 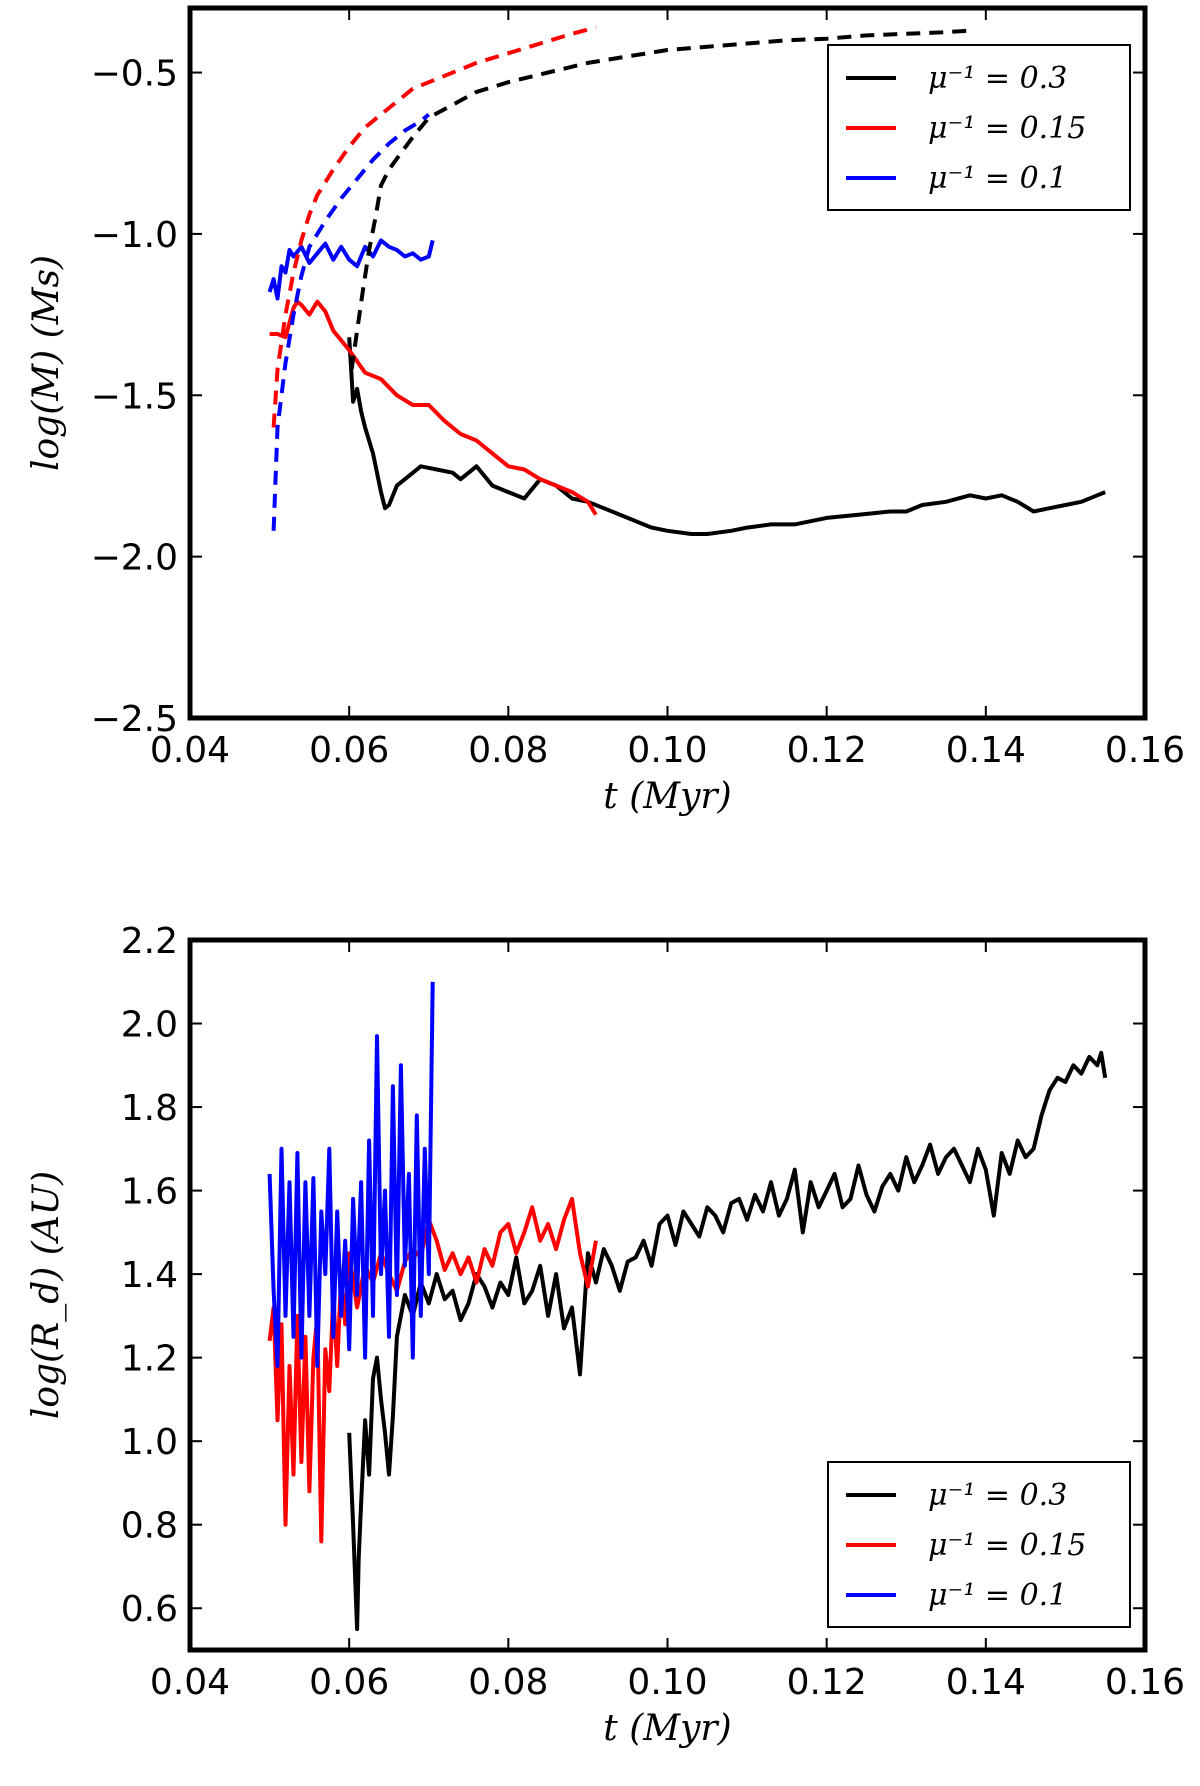 I want to click on y-tick-label: 1.4, so click(x=149, y=1275).